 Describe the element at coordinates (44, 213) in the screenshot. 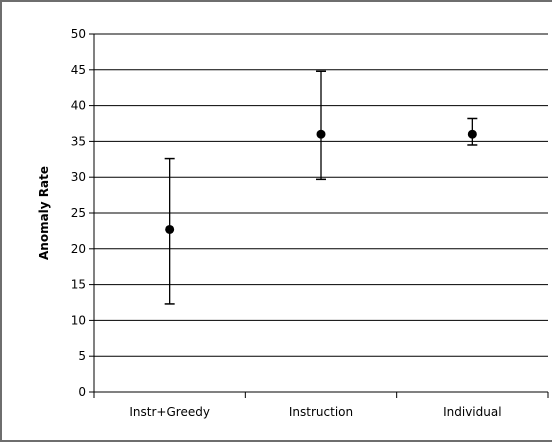

I see `y-axis-title: Anomaly Rate` at that location.